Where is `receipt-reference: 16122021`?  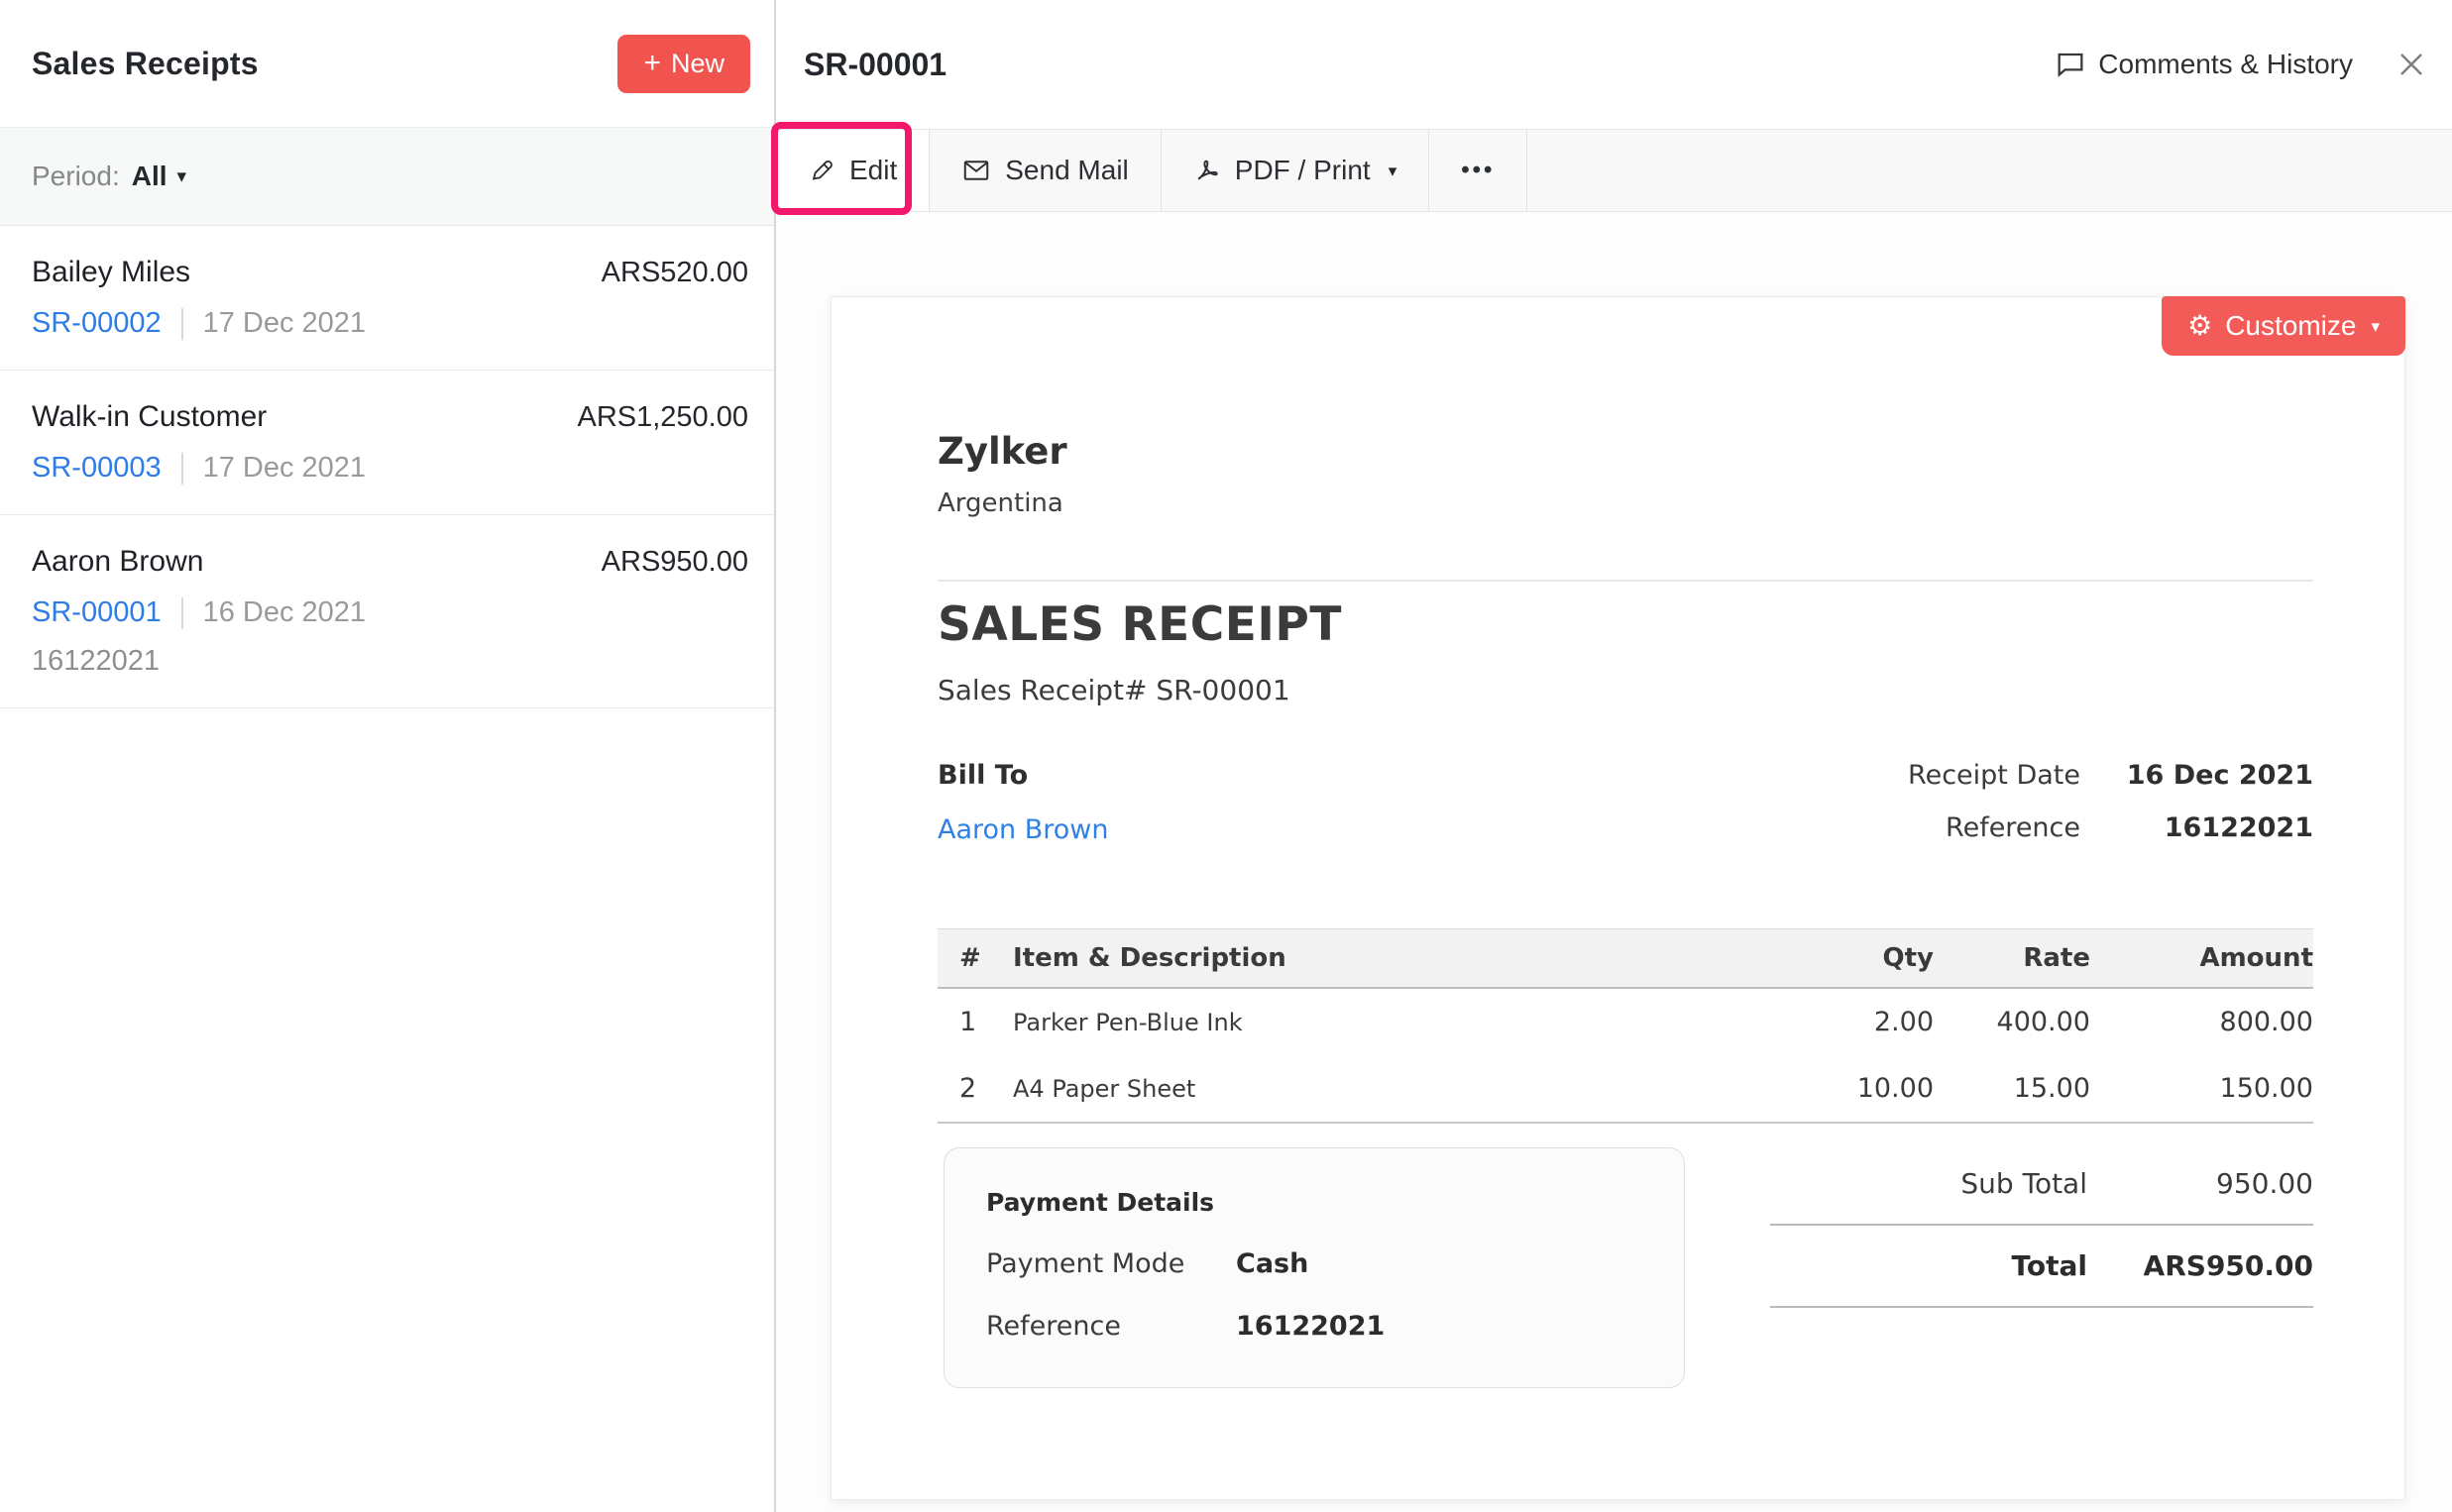 receipt-reference: 16122021 is located at coordinates (96, 661).